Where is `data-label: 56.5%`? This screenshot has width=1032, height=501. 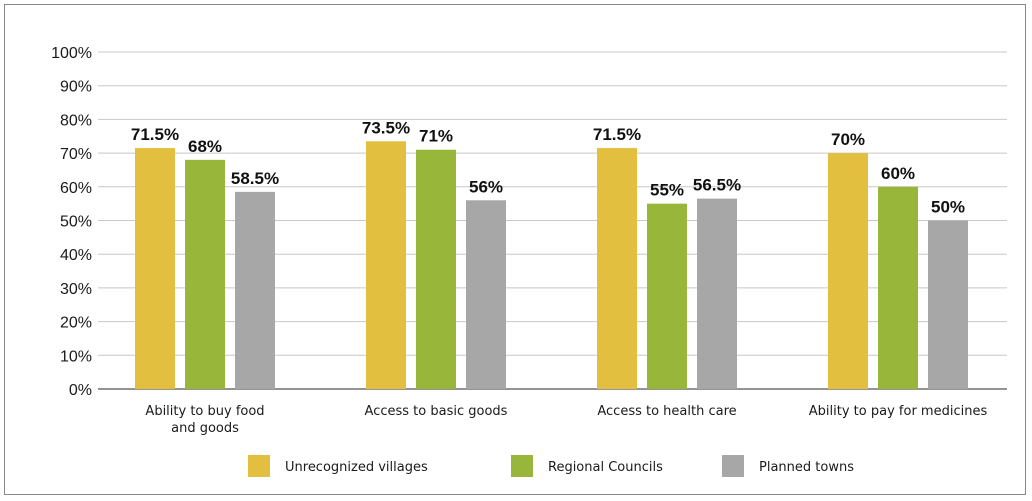 data-label: 56.5% is located at coordinates (717, 185).